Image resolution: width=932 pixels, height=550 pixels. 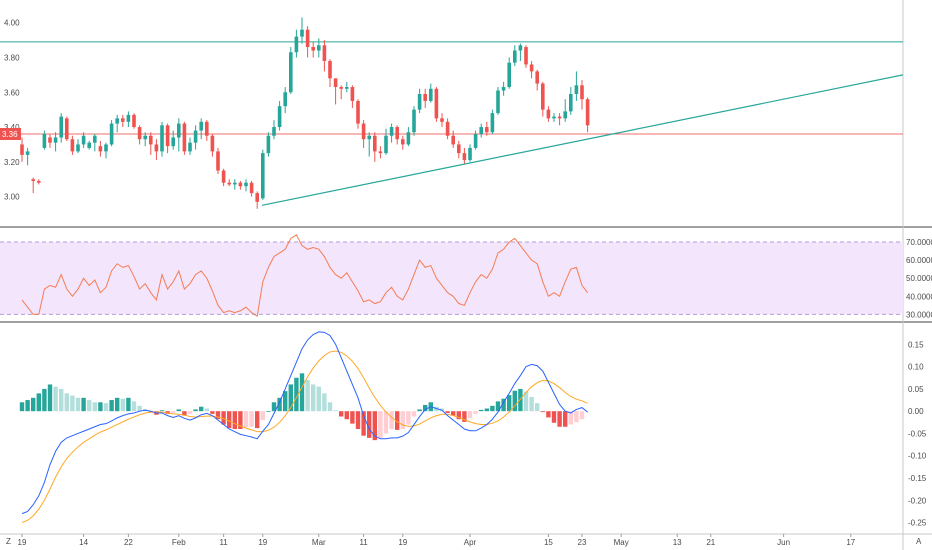 What do you see at coordinates (917, 523) in the screenshot?
I see `macd-tick-label: -0.25` at bounding box center [917, 523].